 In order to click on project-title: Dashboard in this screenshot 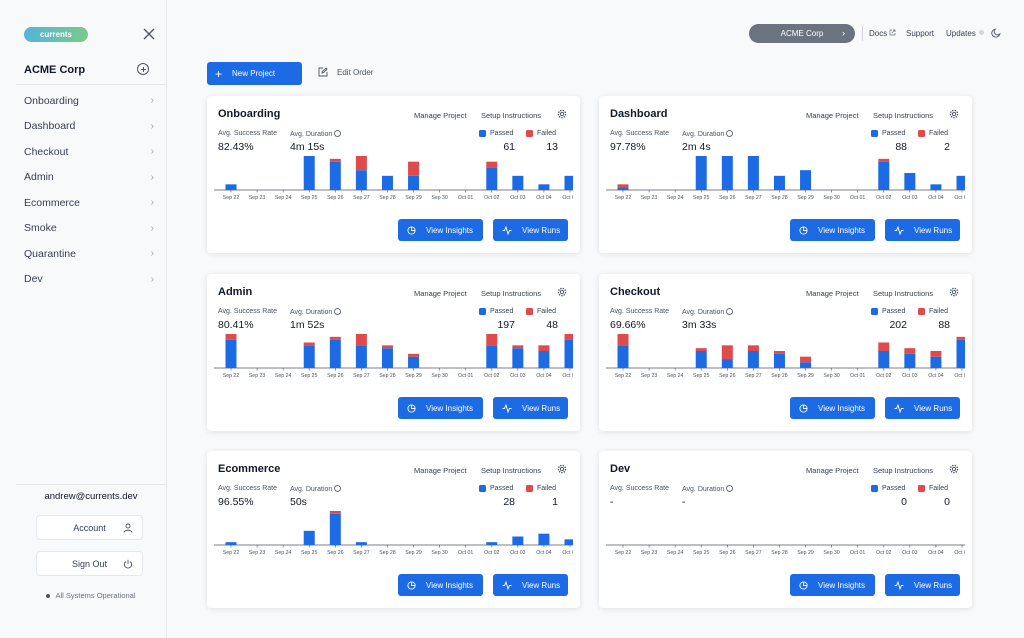, I will do `click(639, 114)`.